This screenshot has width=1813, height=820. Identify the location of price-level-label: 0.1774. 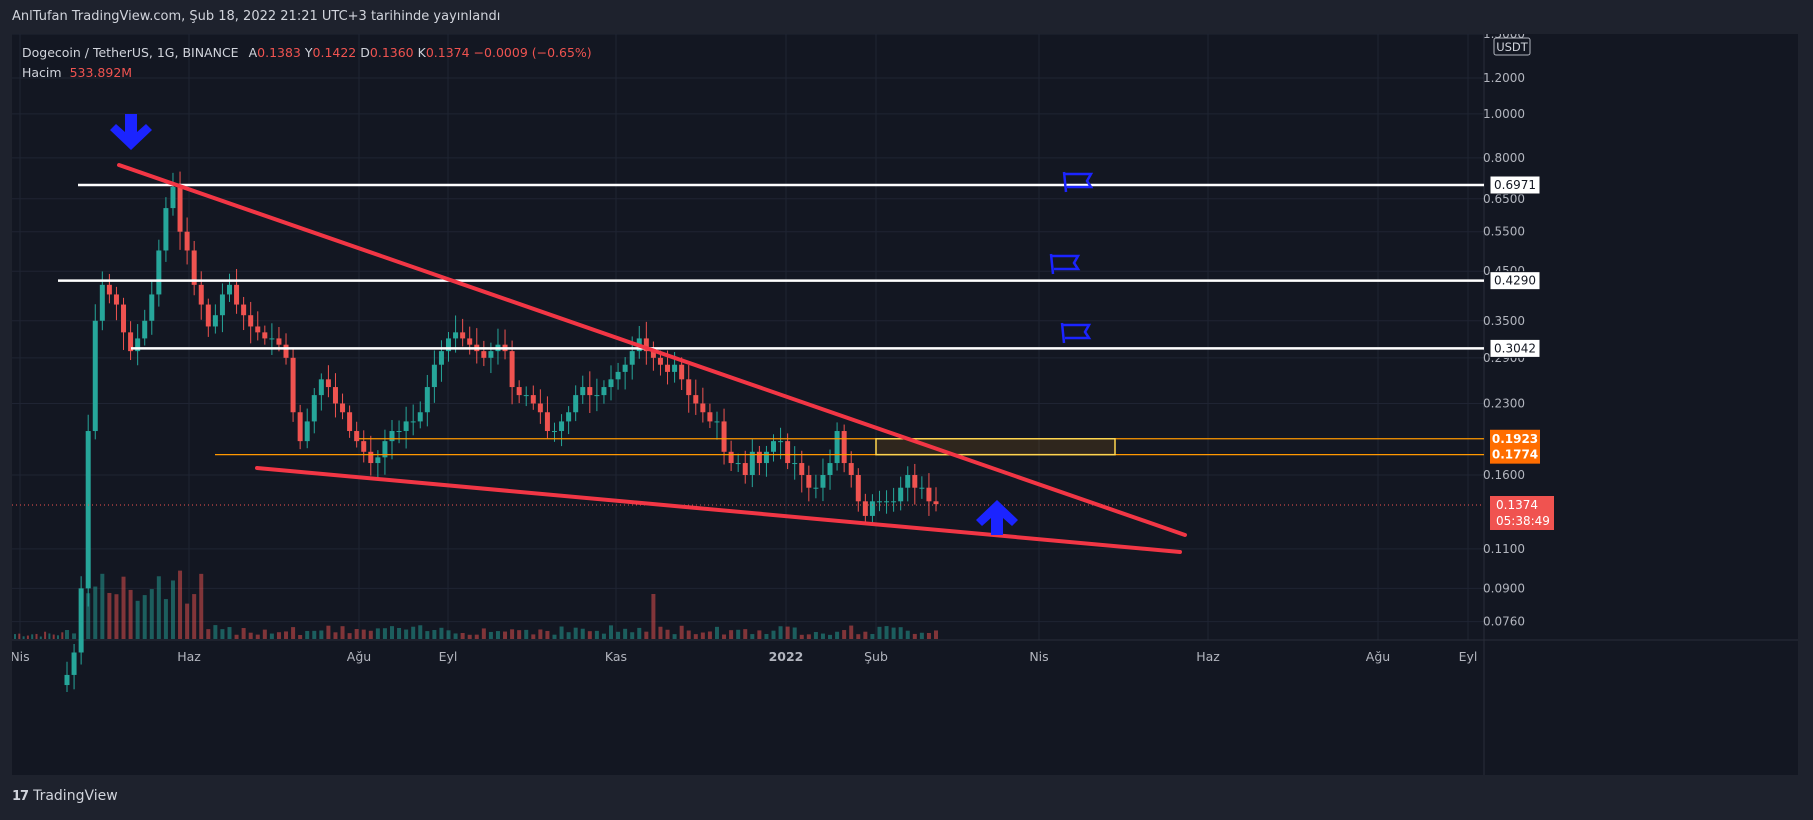
(1515, 455).